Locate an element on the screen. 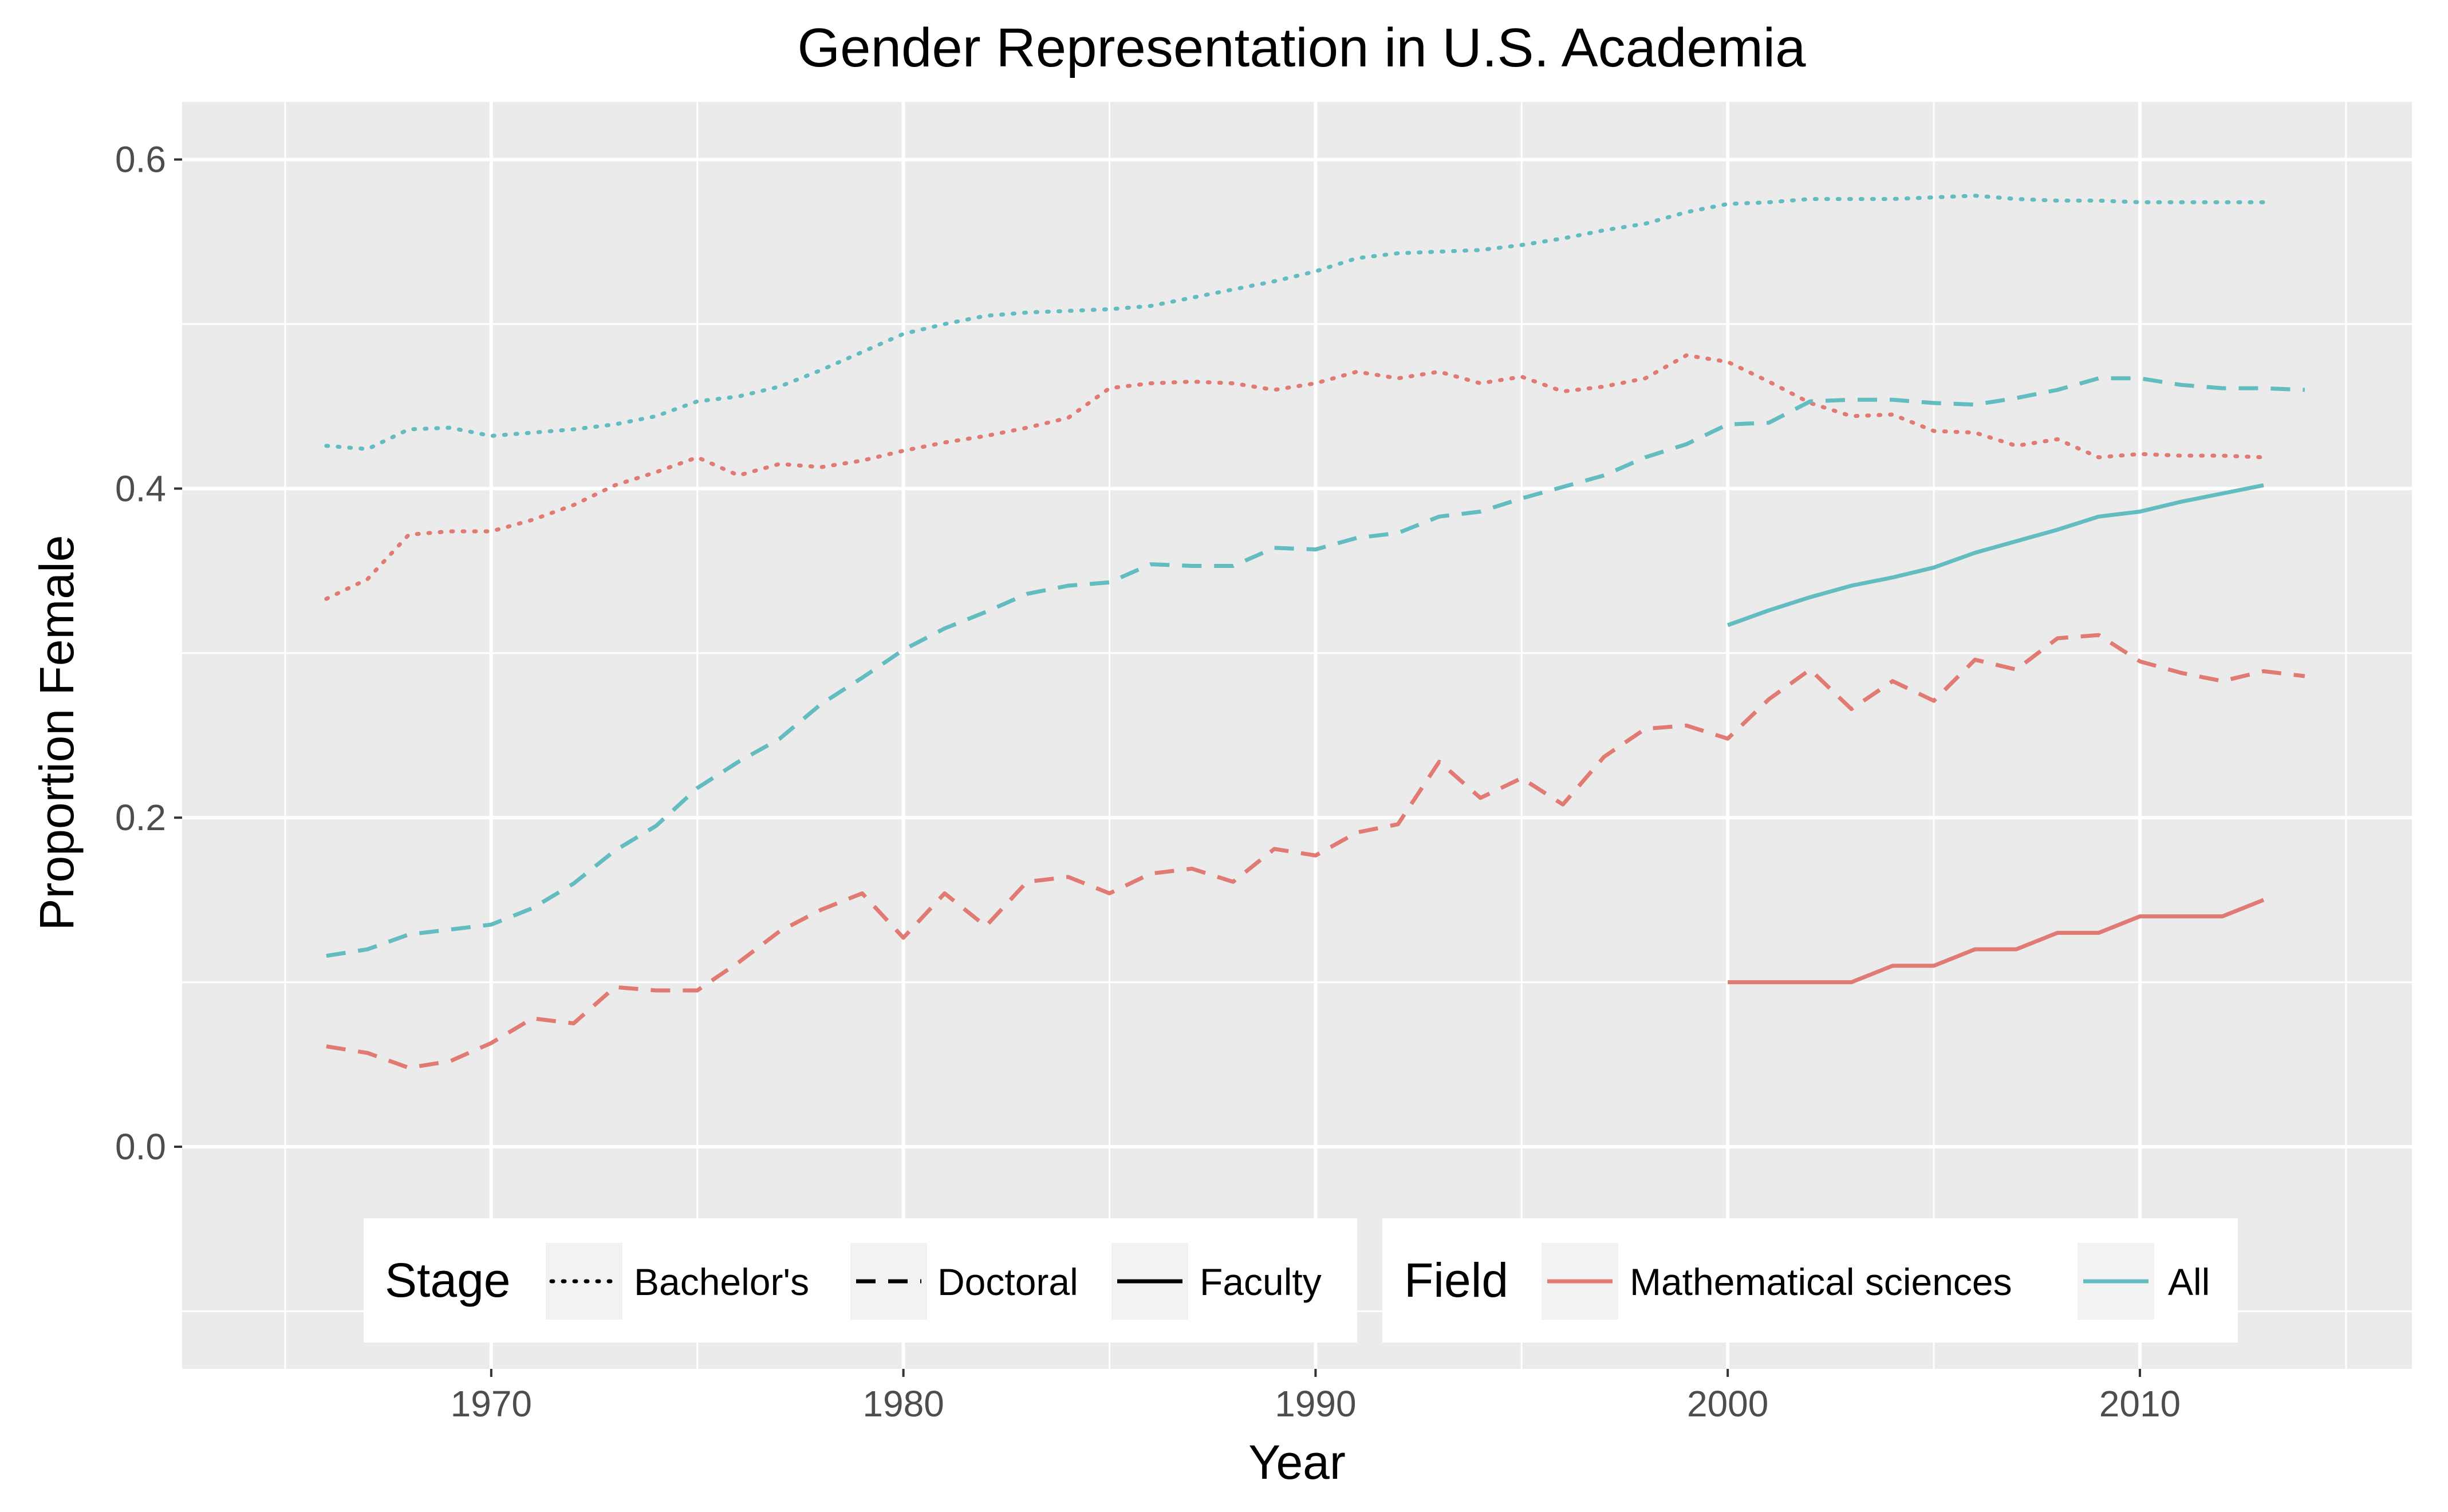  x-tick-label: 1990 is located at coordinates (1315, 1403).